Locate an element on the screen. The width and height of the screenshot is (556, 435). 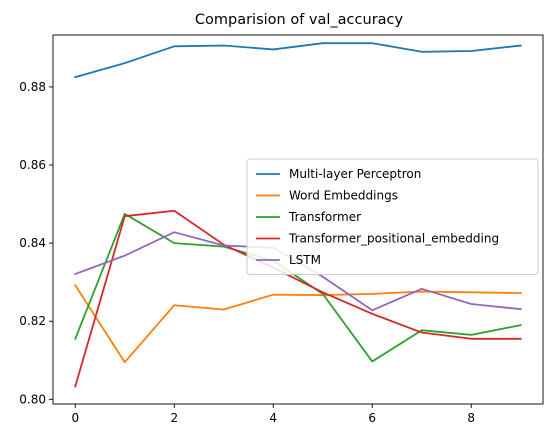
x-axis: 0 2 4 6 8 is located at coordinates (273, 414).